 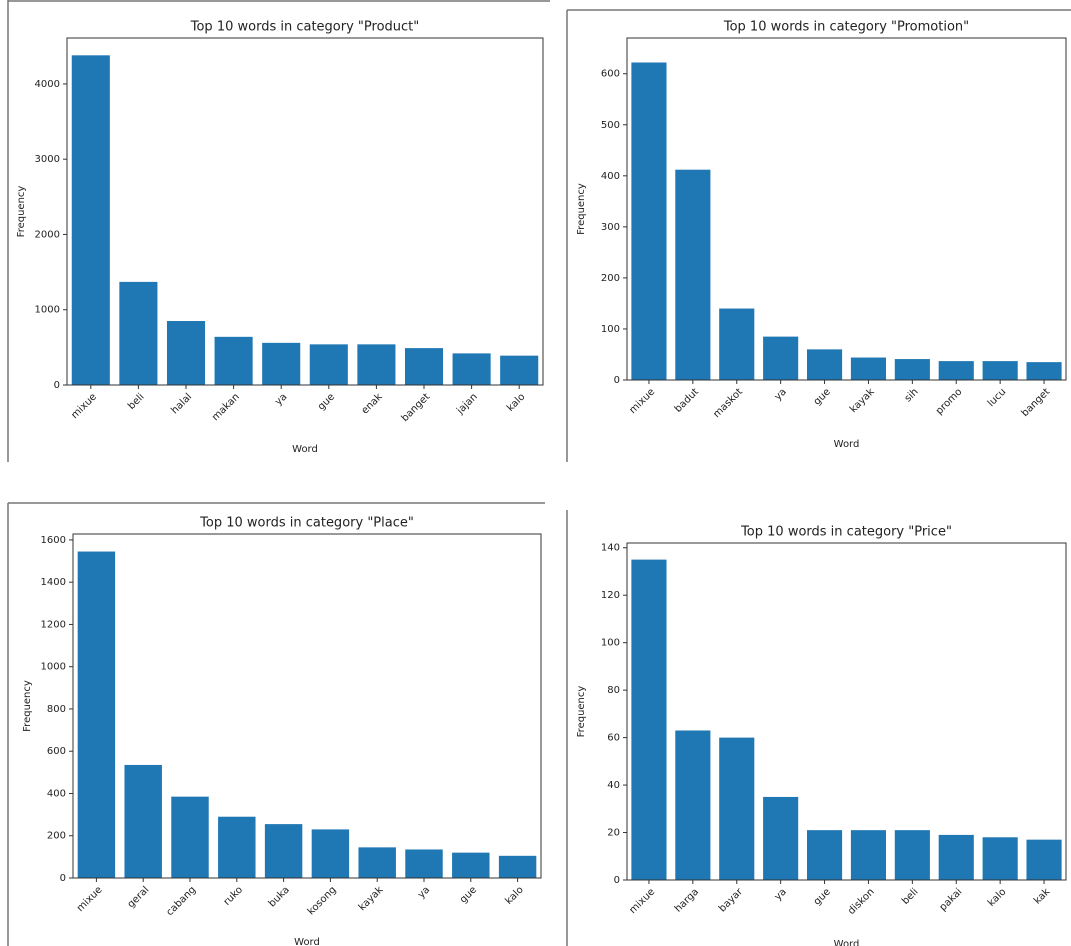 I want to click on y-tick-label: 2000, so click(x=47, y=234).